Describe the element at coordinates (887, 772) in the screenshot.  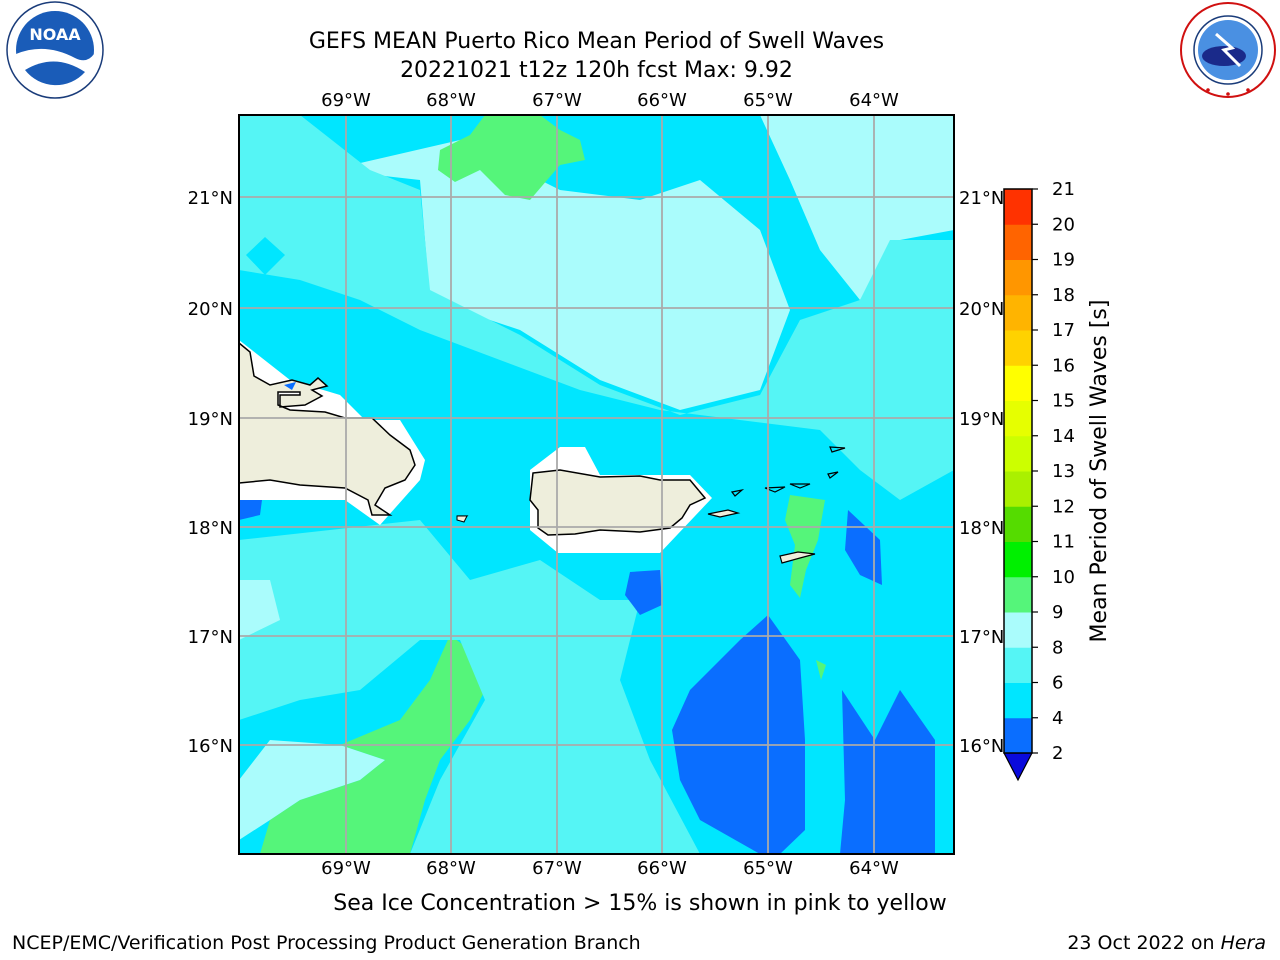
I see `swell-2-4-far-east` at that location.